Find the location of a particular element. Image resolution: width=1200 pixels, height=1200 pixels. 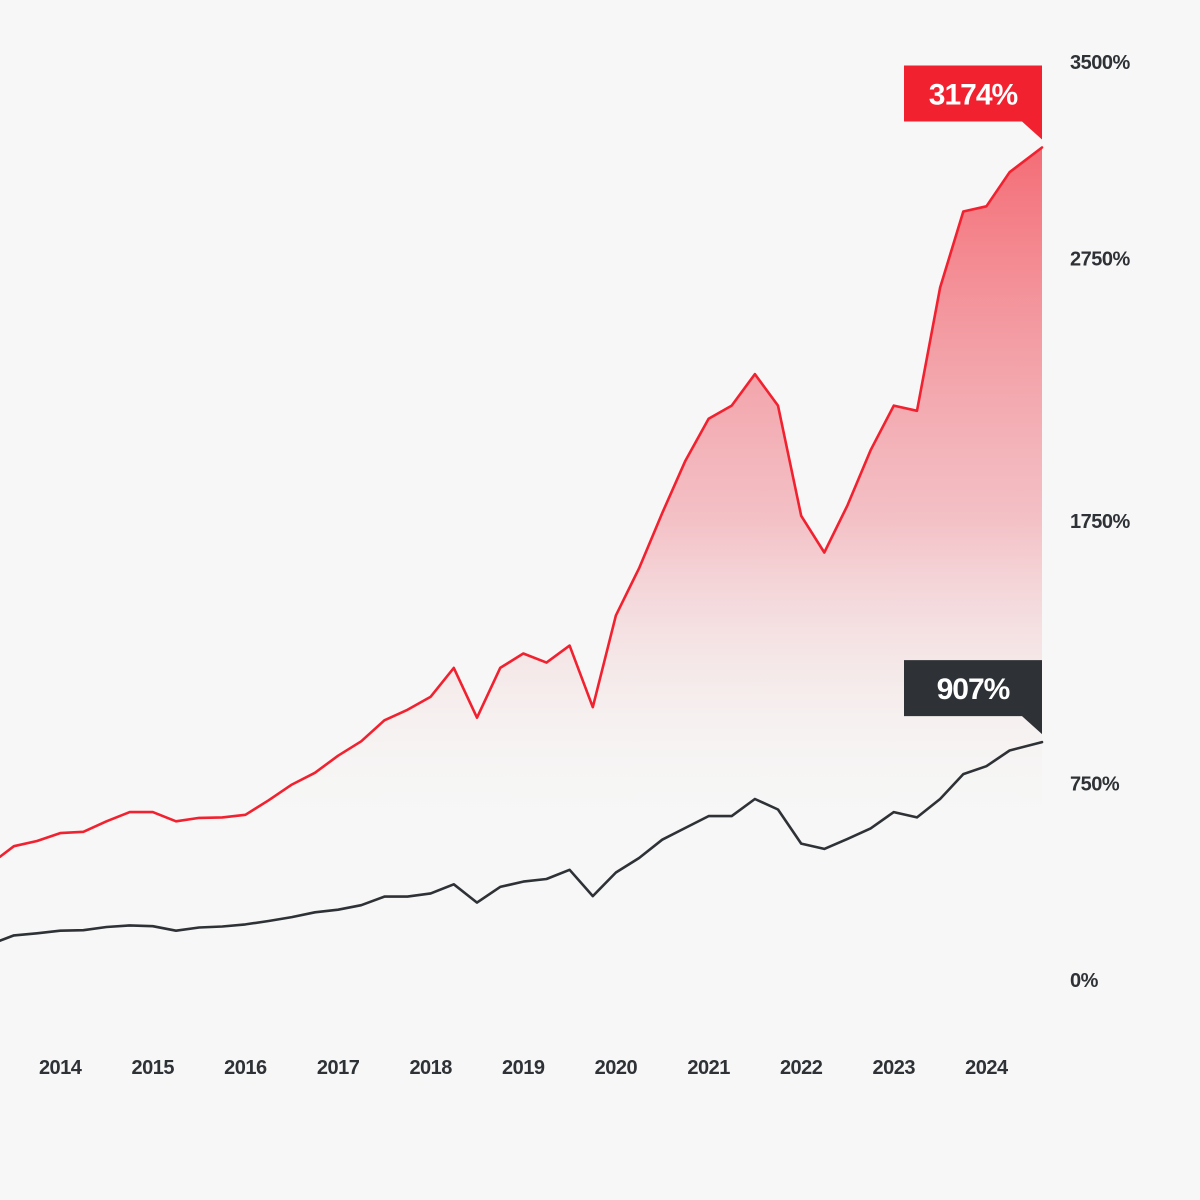

x-tick-label: 2024 is located at coordinates (987, 1068).